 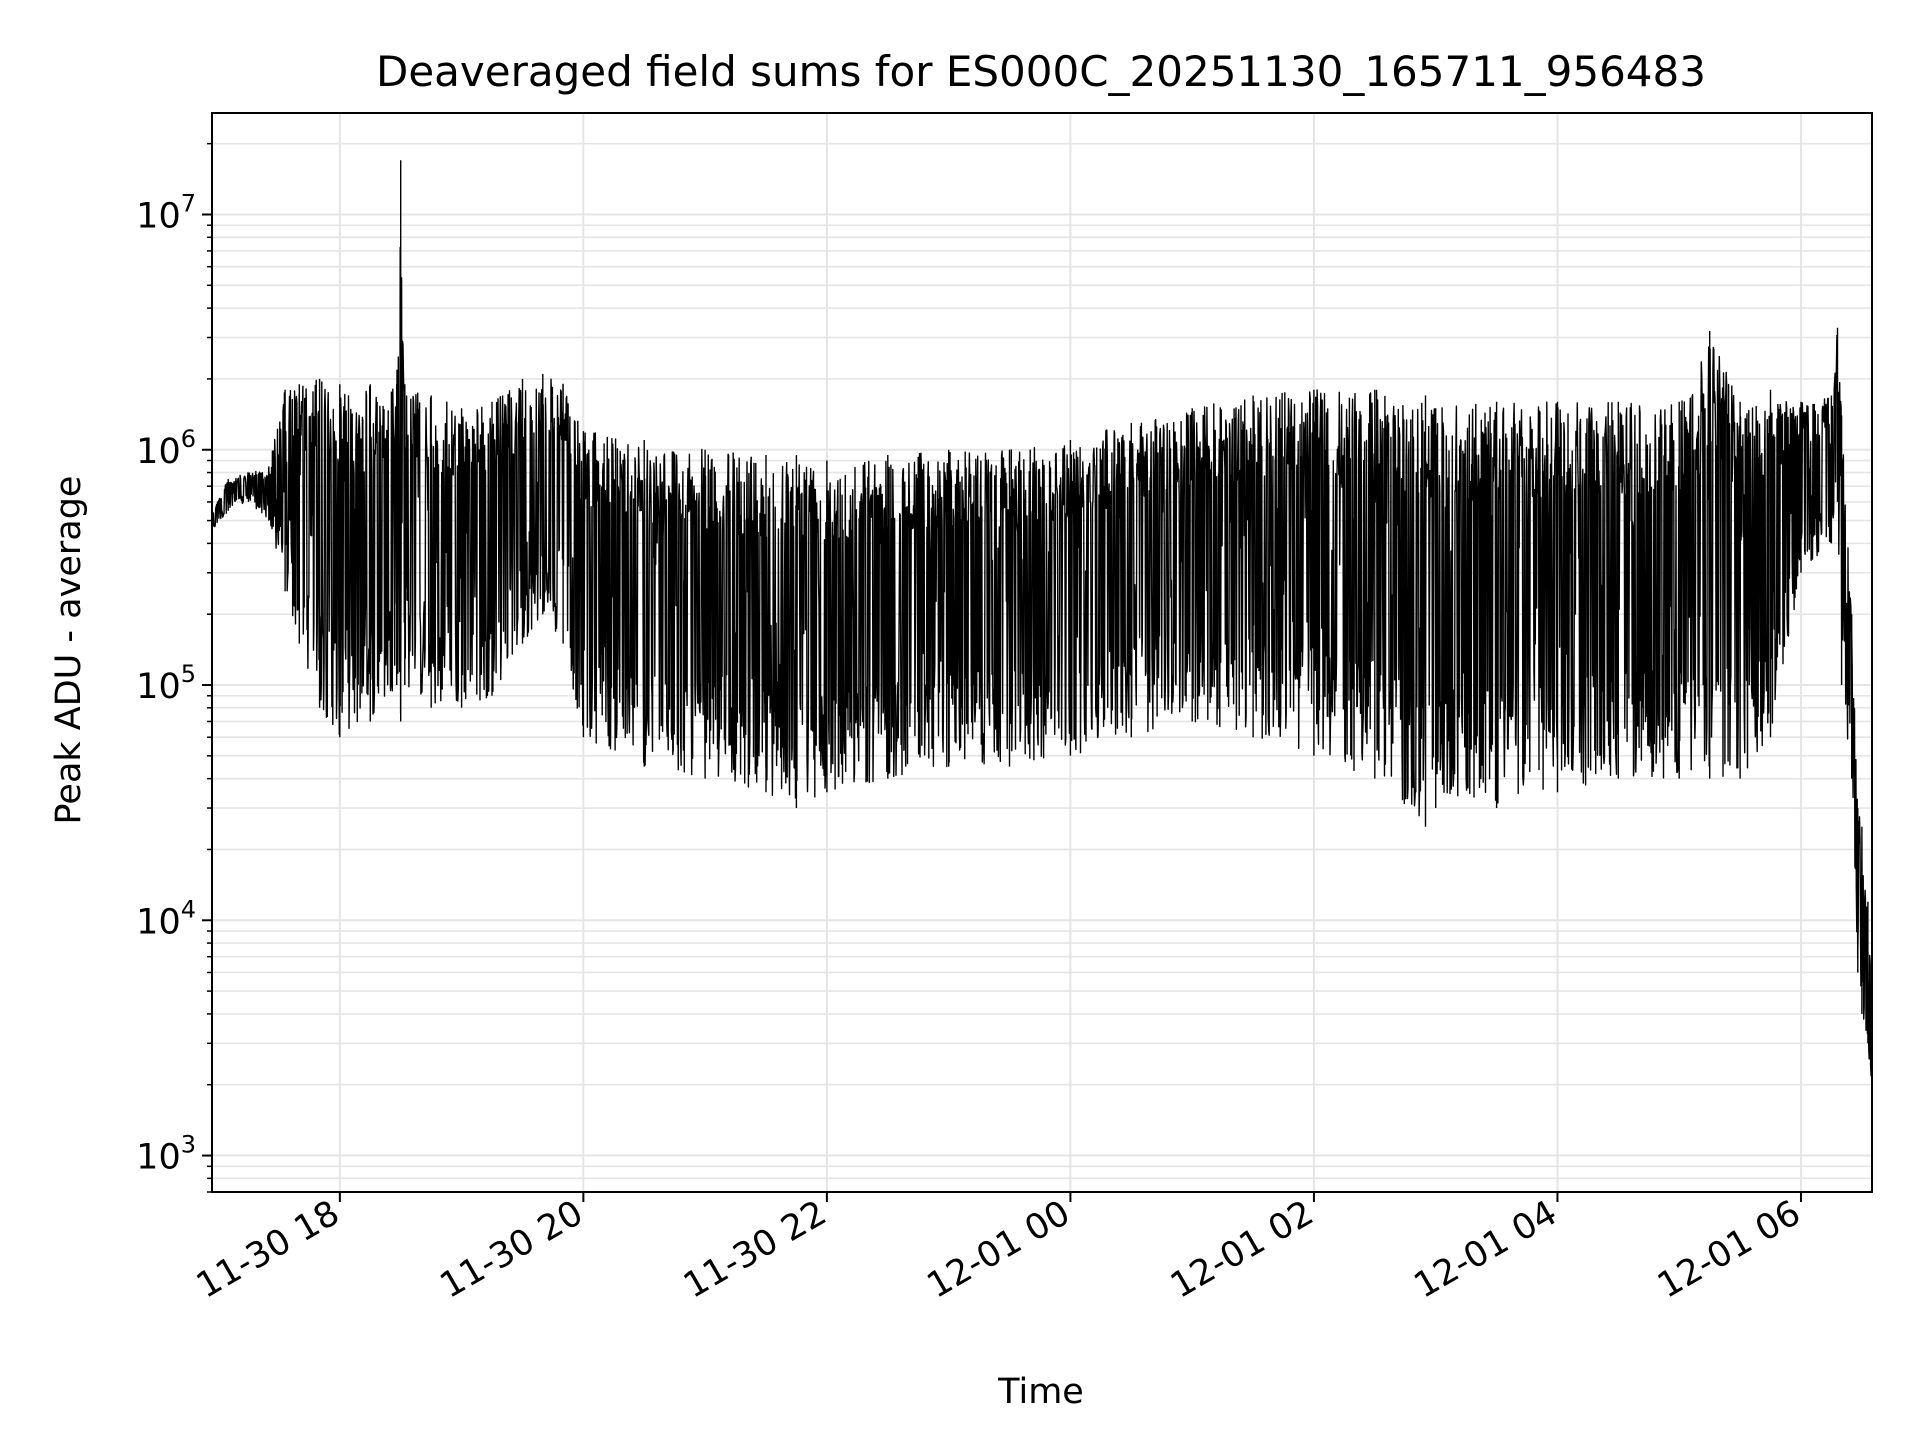 What do you see at coordinates (166, 1154) in the screenshot?
I see `y-tick-label: 10³` at bounding box center [166, 1154].